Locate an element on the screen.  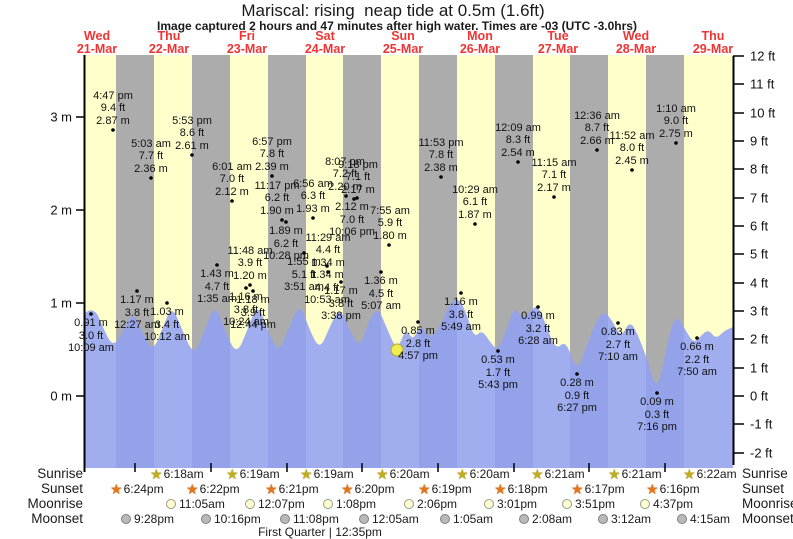
high-tide-label: 6:57 pm 7.8 ft 2.39 m is located at coordinates (272, 154).